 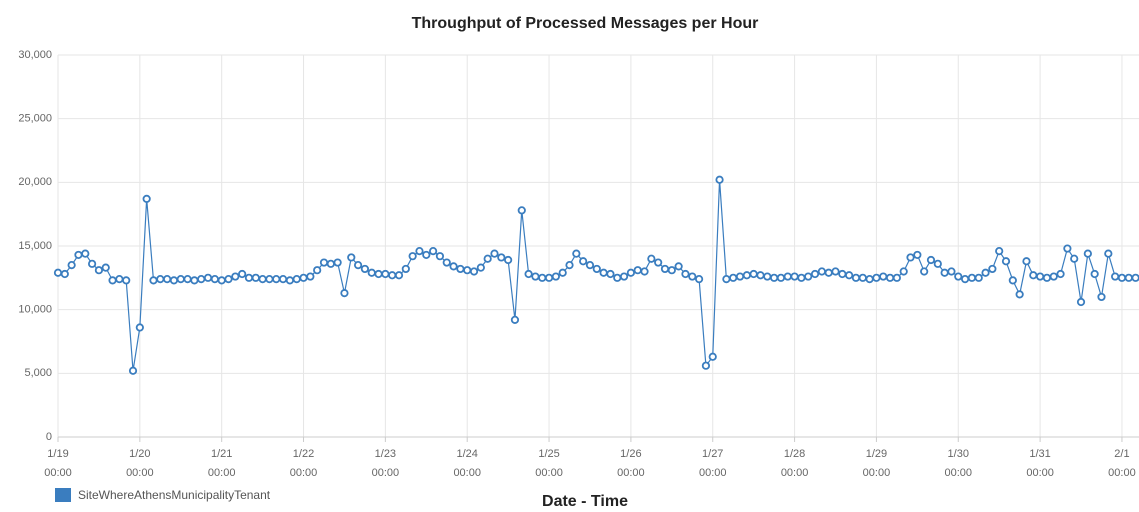 I want to click on x-tick-label: 1/31 00:00, so click(x=1040, y=463).